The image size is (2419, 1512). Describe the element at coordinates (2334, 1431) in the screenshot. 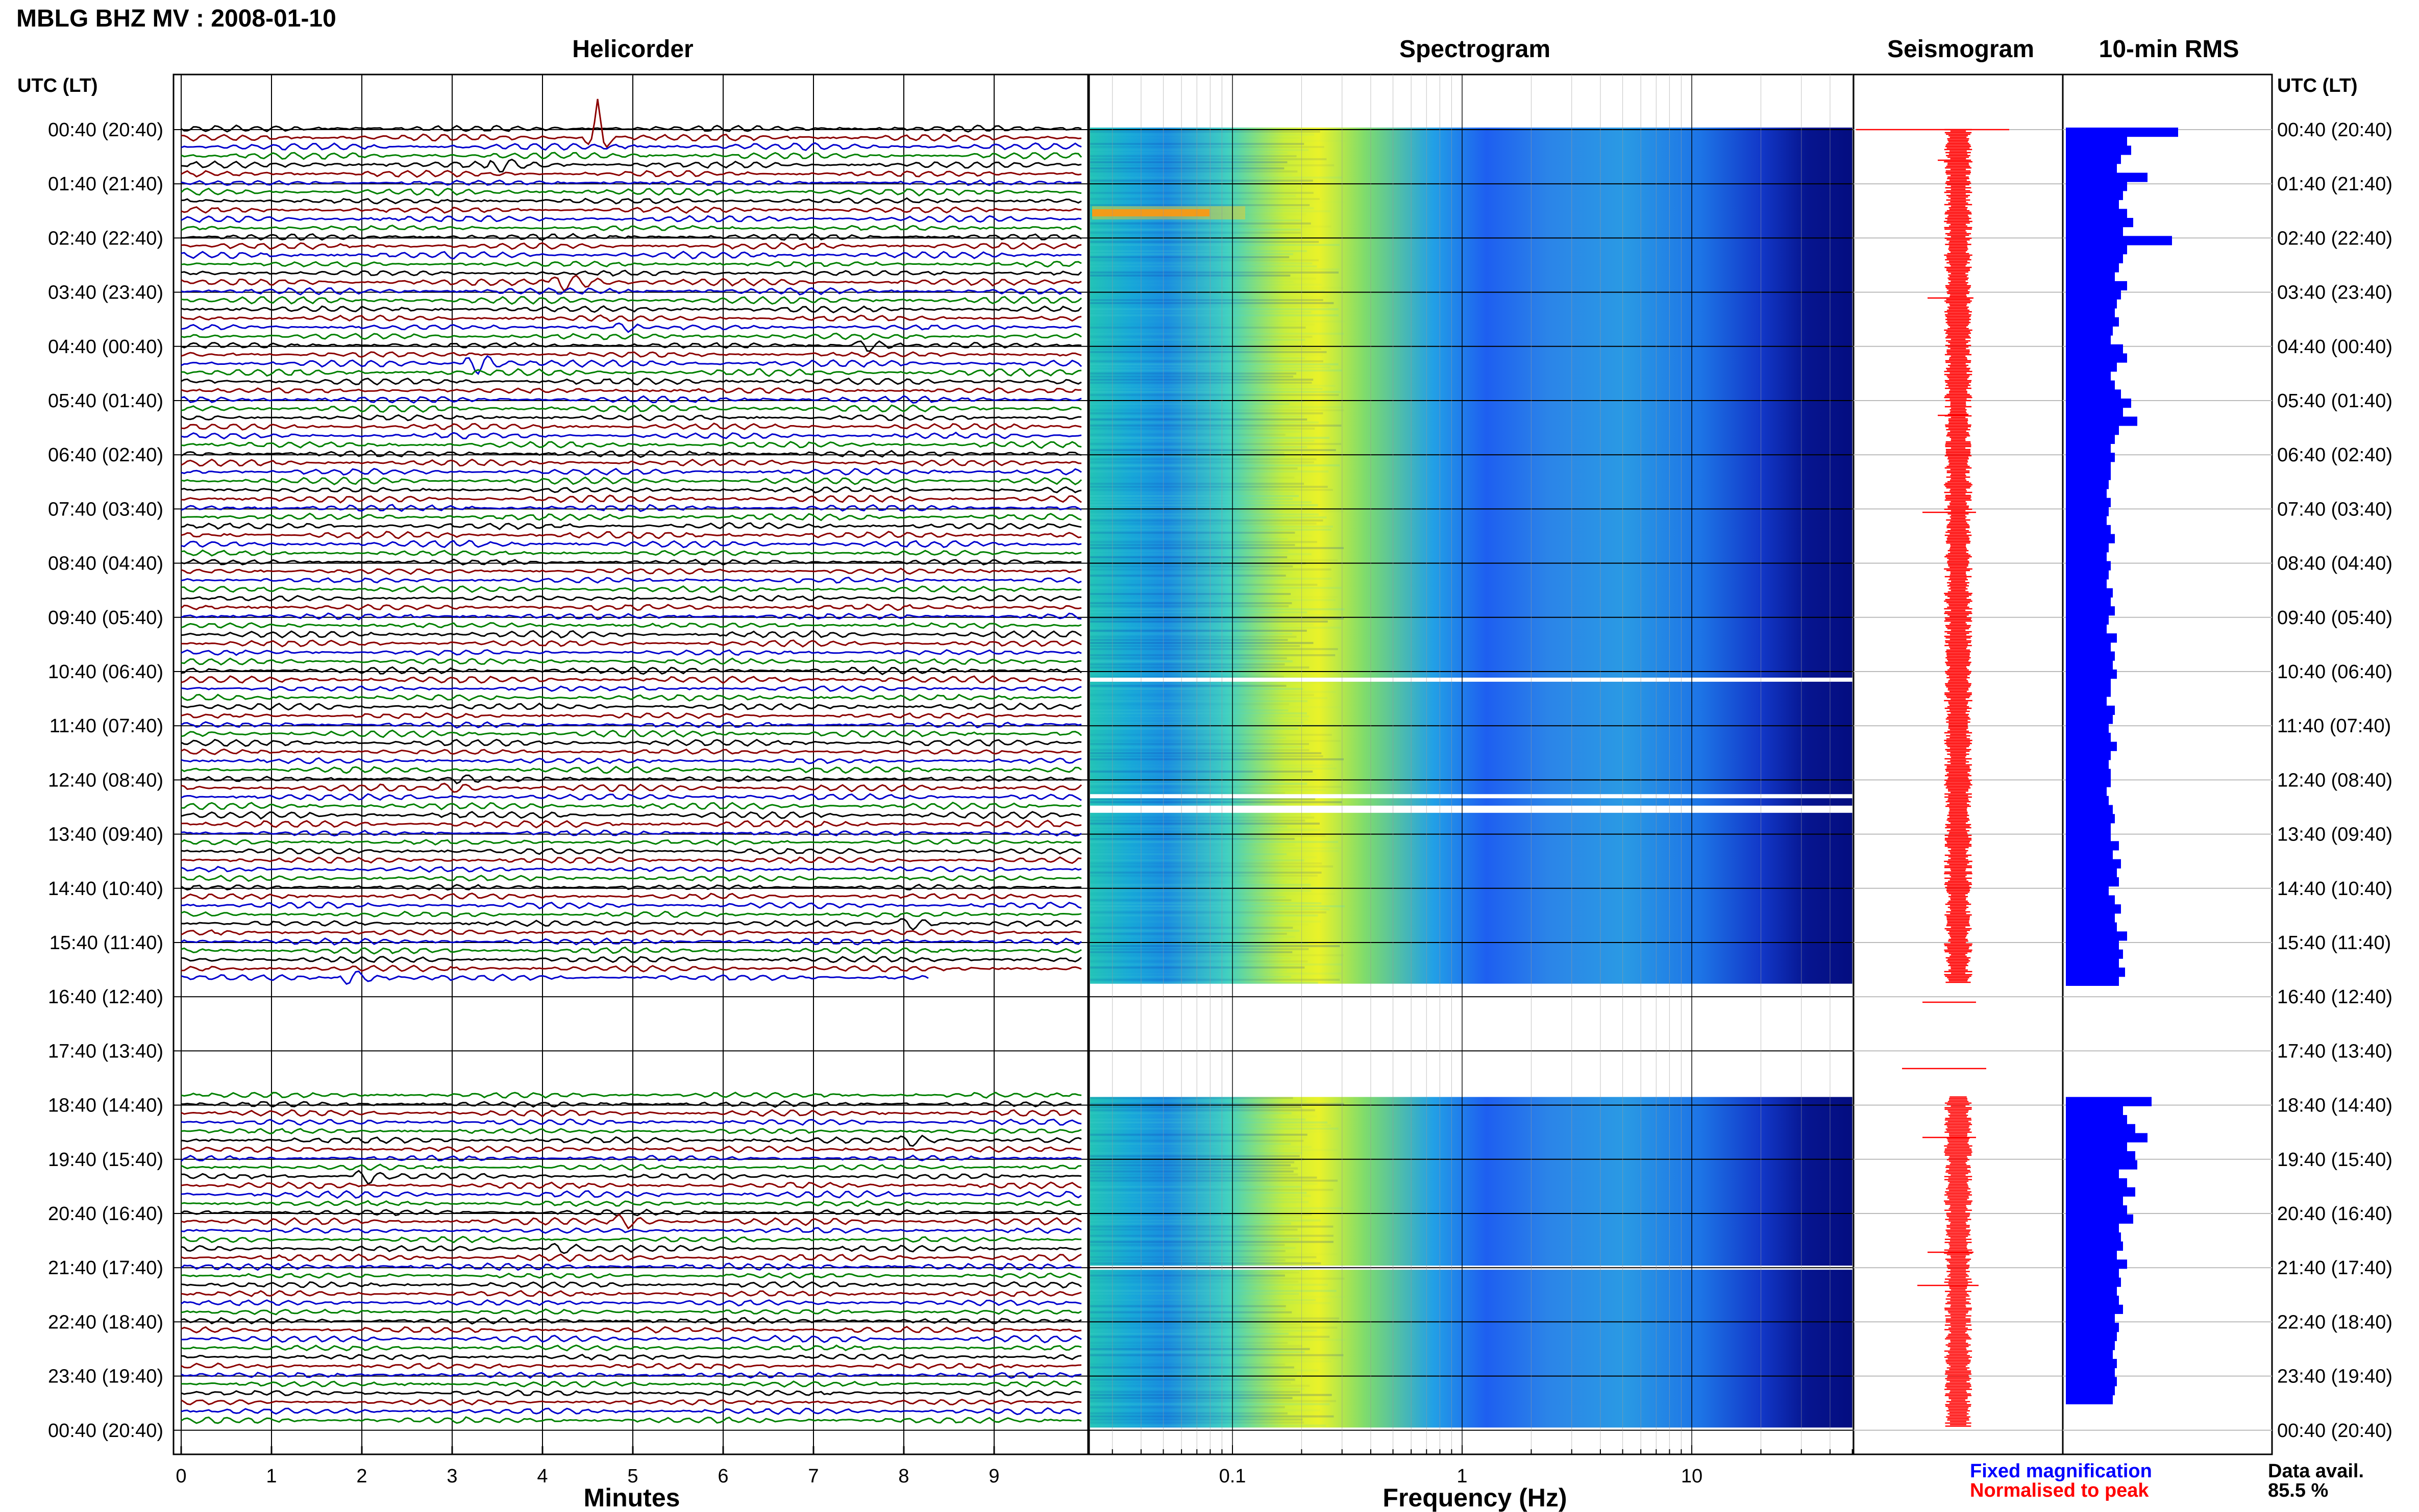

I see `time-tick-right: 00:40 (20:40)` at that location.